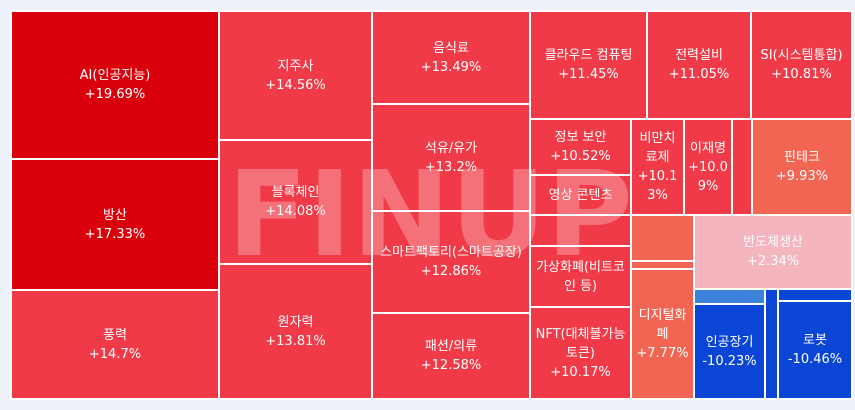  I want to click on treemap-tile: 클라우드 컴퓨팅 +11.45%, so click(588, 65).